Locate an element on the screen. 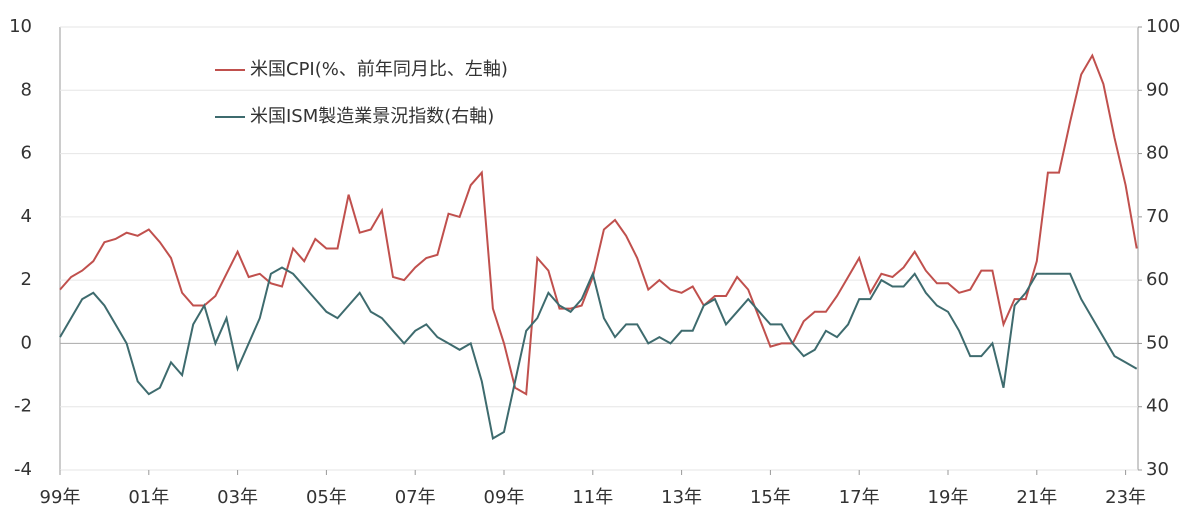 The height and width of the screenshot is (531, 1200). y2-tick-label: 50 is located at coordinates (1157, 342).